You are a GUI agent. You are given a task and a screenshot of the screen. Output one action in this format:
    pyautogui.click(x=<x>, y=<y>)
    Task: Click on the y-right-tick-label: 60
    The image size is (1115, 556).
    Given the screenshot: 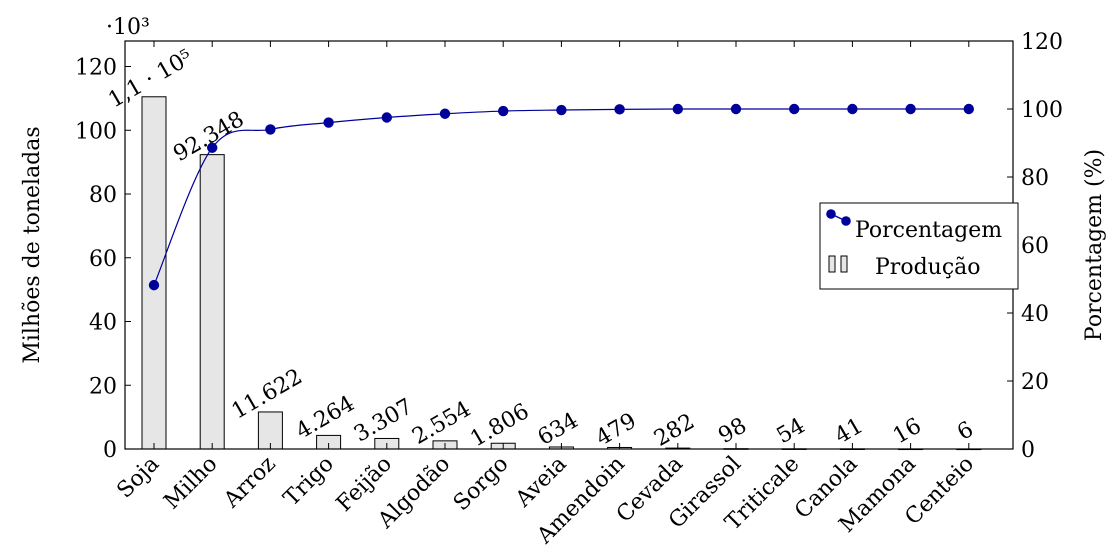 What is the action you would take?
    pyautogui.click(x=1035, y=246)
    